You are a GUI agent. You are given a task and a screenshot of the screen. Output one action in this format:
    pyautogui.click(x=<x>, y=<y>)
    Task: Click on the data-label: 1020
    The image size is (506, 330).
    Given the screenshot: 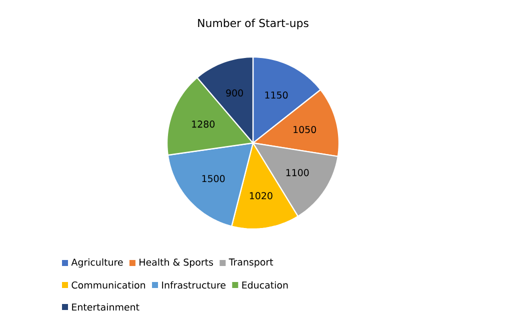 What is the action you would take?
    pyautogui.click(x=261, y=196)
    